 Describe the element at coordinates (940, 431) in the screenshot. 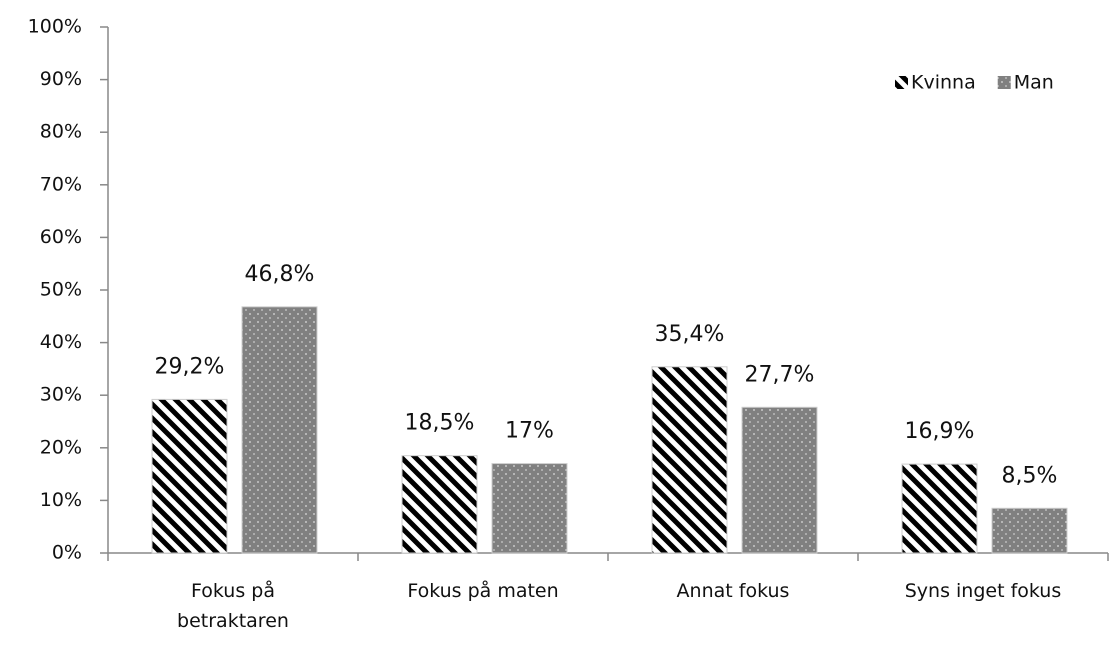

I see `data-label: 16,9%` at that location.